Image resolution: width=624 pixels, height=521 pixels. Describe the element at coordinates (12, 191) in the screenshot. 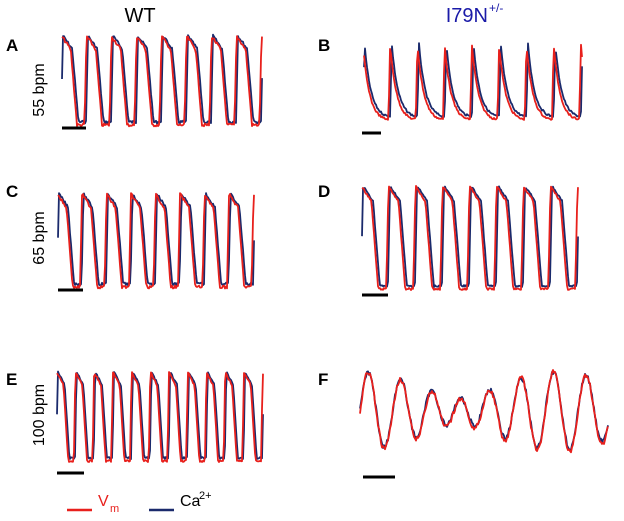

I see `panel-letter: C` at that location.